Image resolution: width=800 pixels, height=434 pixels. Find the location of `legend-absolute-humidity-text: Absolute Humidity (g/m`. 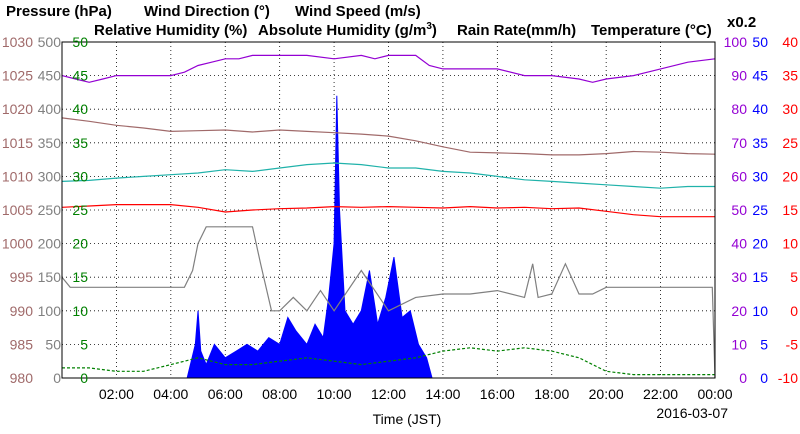

legend-absolute-humidity-text: Absolute Humidity (g/m is located at coordinates (342, 30).